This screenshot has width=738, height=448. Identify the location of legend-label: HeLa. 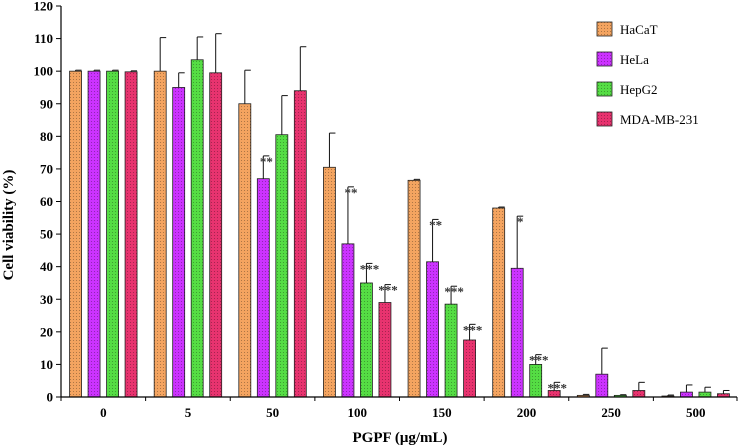
(634, 59).